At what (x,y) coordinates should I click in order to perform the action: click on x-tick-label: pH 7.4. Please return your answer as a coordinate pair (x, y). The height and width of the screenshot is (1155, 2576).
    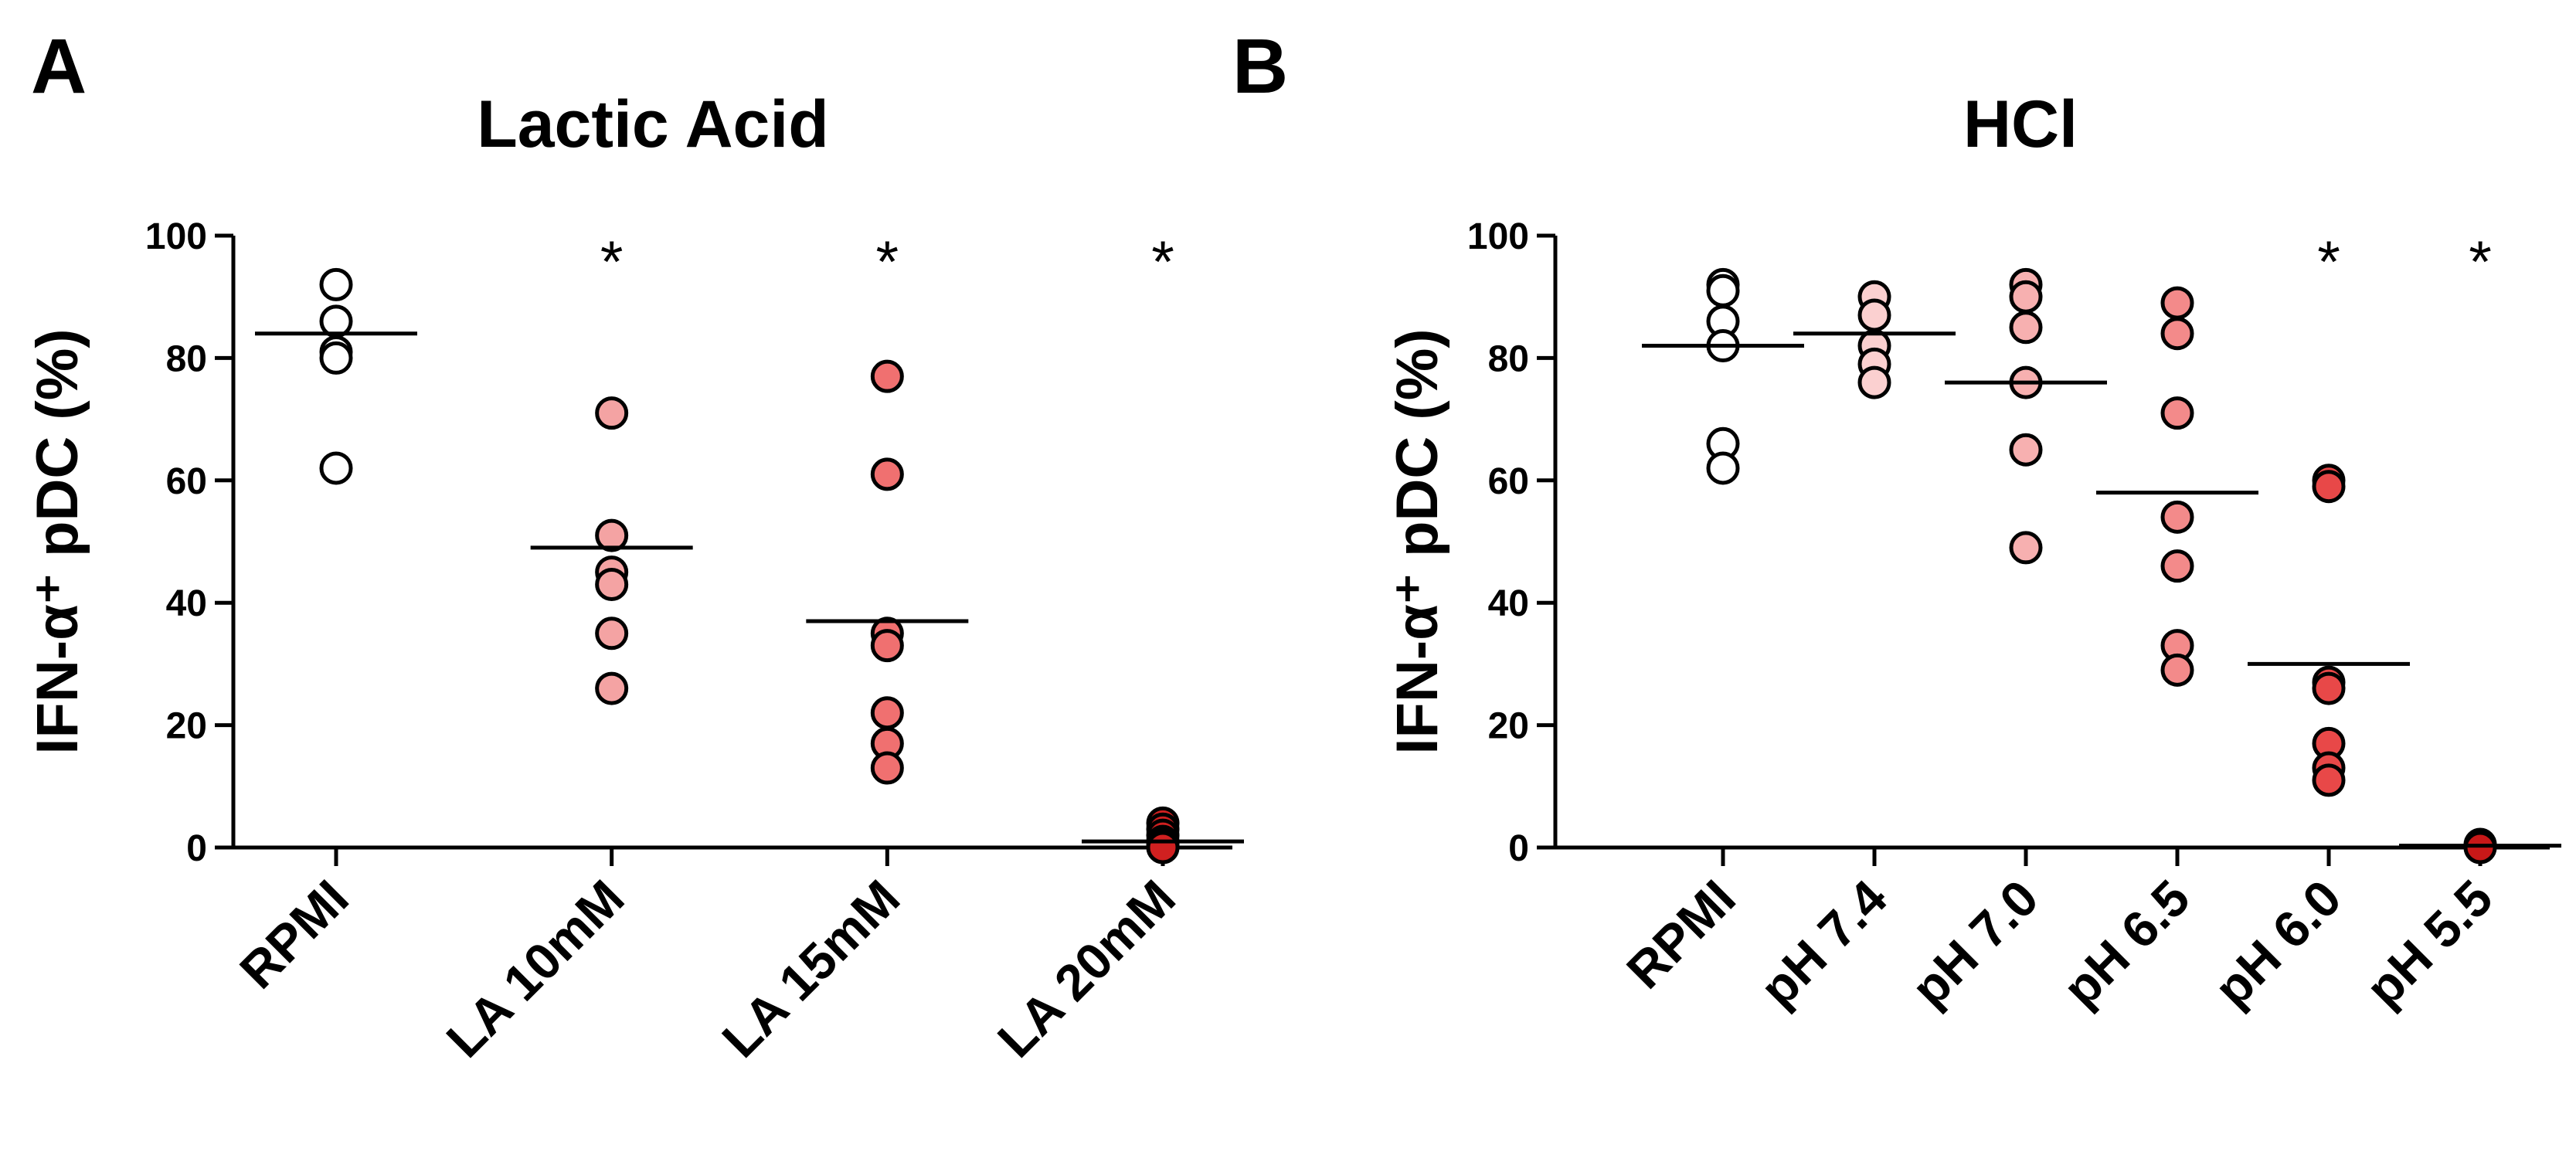
    Looking at the image, I should click on (1823, 942).